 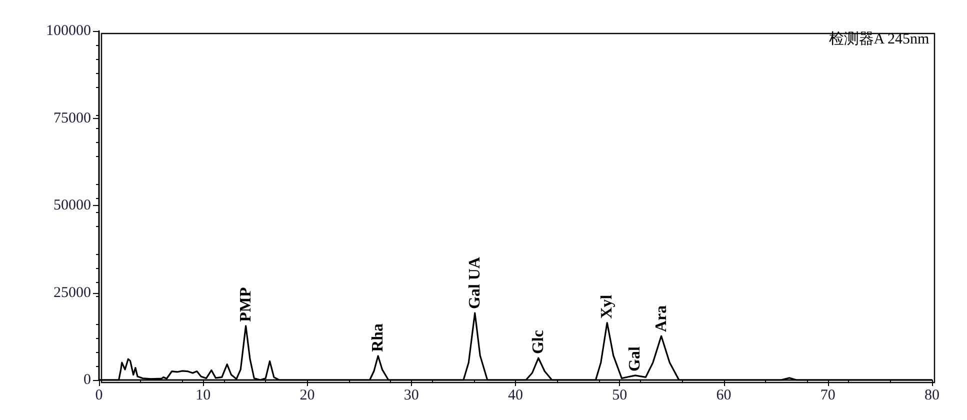 What do you see at coordinates (620, 396) in the screenshot?
I see `x-tick-label: 50` at bounding box center [620, 396].